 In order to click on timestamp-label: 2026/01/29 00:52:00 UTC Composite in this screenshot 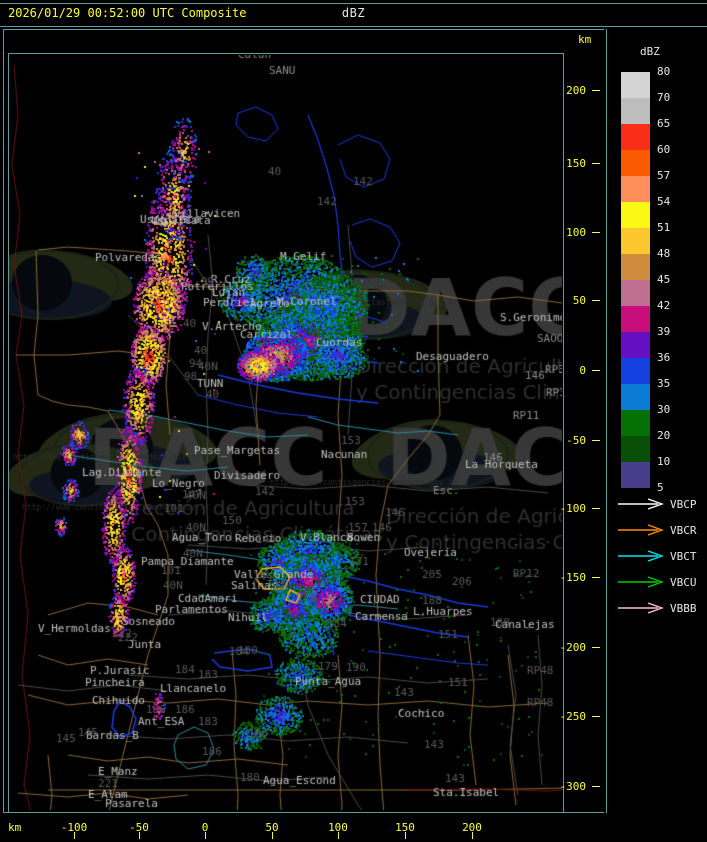, I will do `click(127, 13)`.